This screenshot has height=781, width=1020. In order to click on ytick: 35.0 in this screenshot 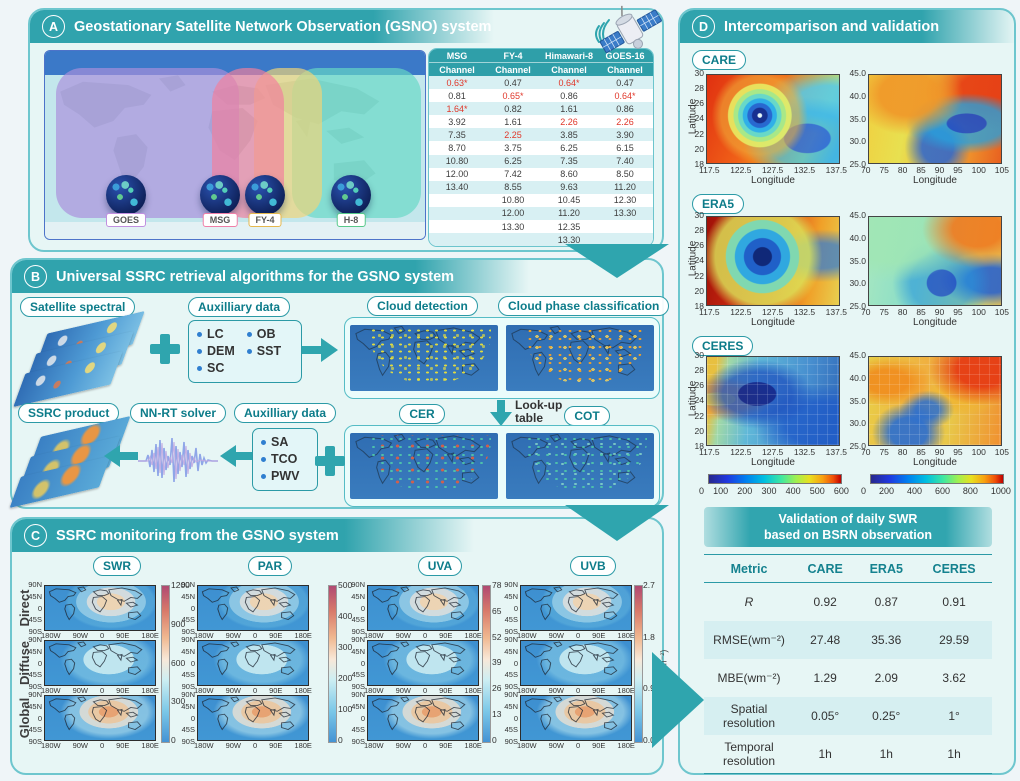, I will do `click(857, 118)`.